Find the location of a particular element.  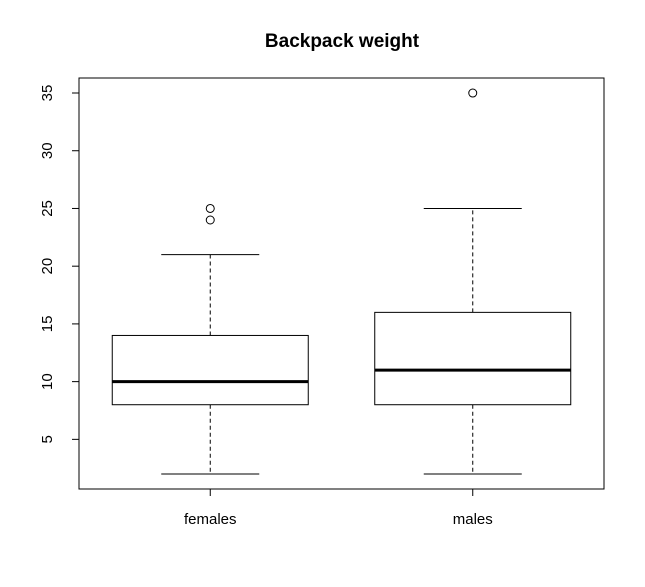

box-females is located at coordinates (210, 339).